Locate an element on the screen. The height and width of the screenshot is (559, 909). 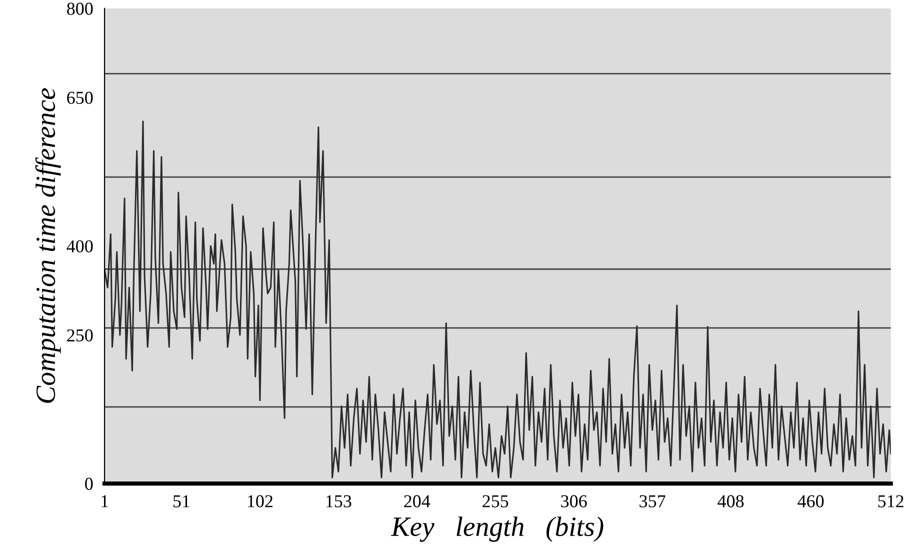
x-tick-label: 306 is located at coordinates (574, 501).